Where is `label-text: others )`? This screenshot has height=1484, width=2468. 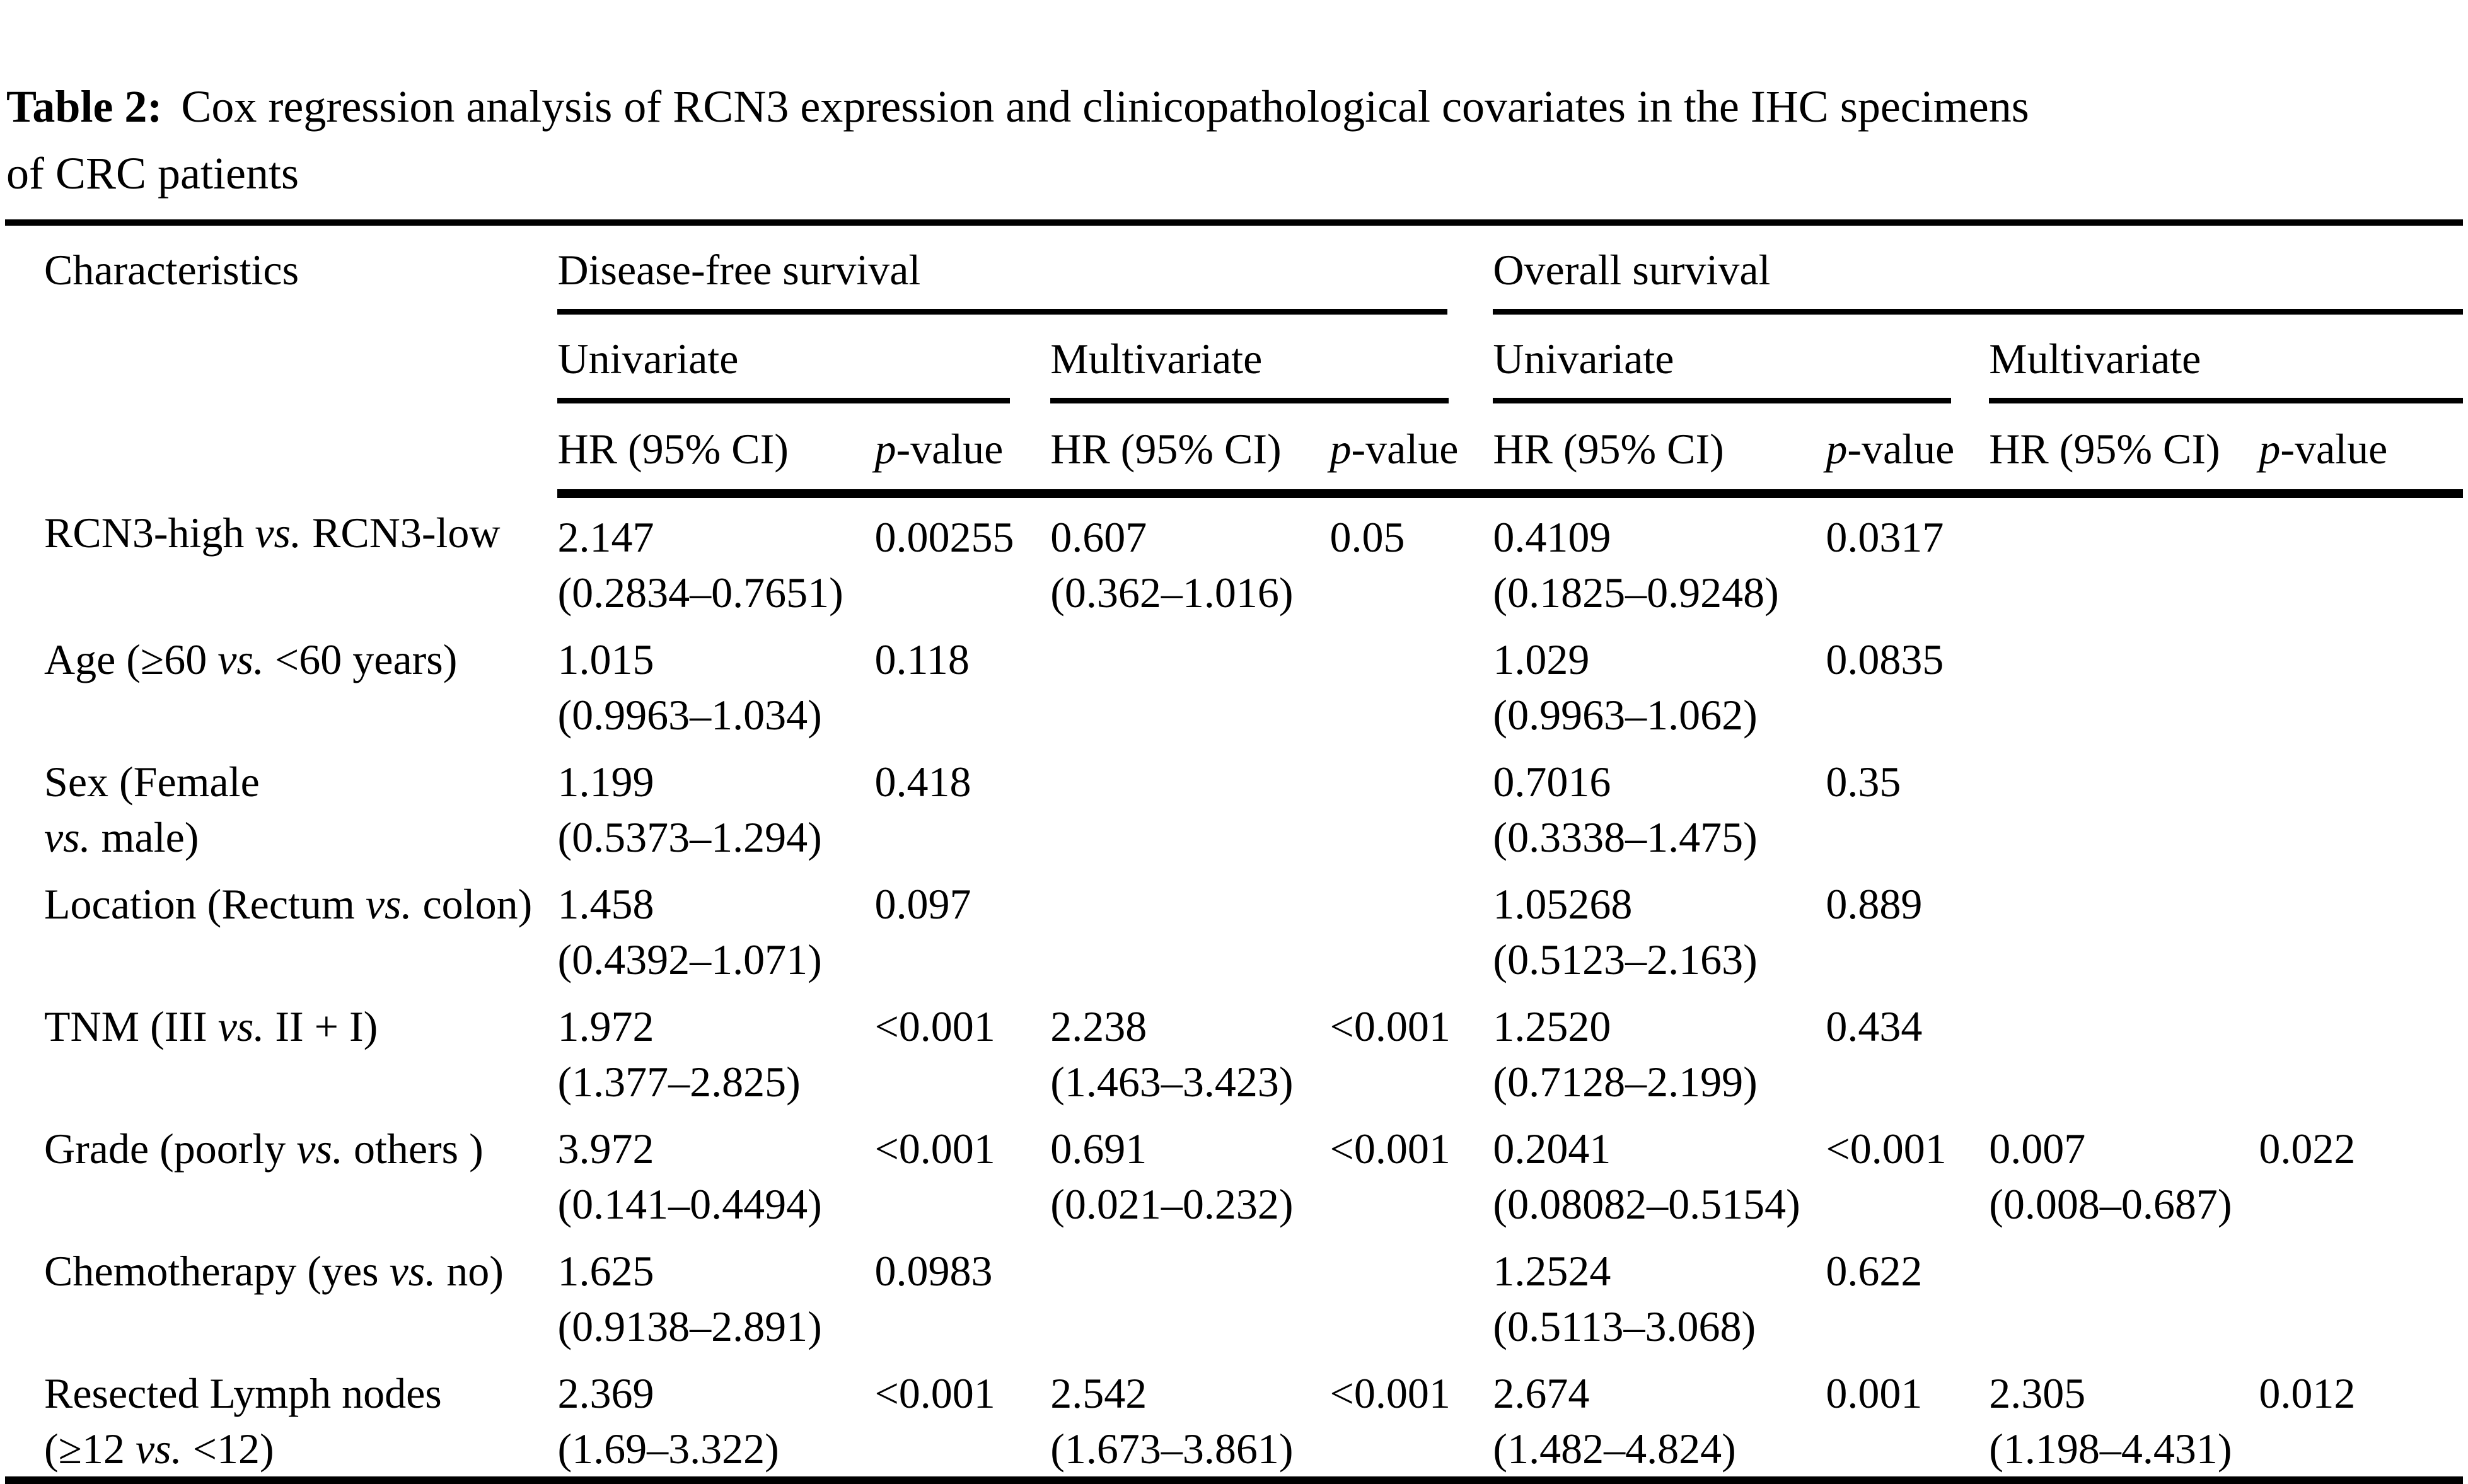 label-text: others ) is located at coordinates (413, 1149).